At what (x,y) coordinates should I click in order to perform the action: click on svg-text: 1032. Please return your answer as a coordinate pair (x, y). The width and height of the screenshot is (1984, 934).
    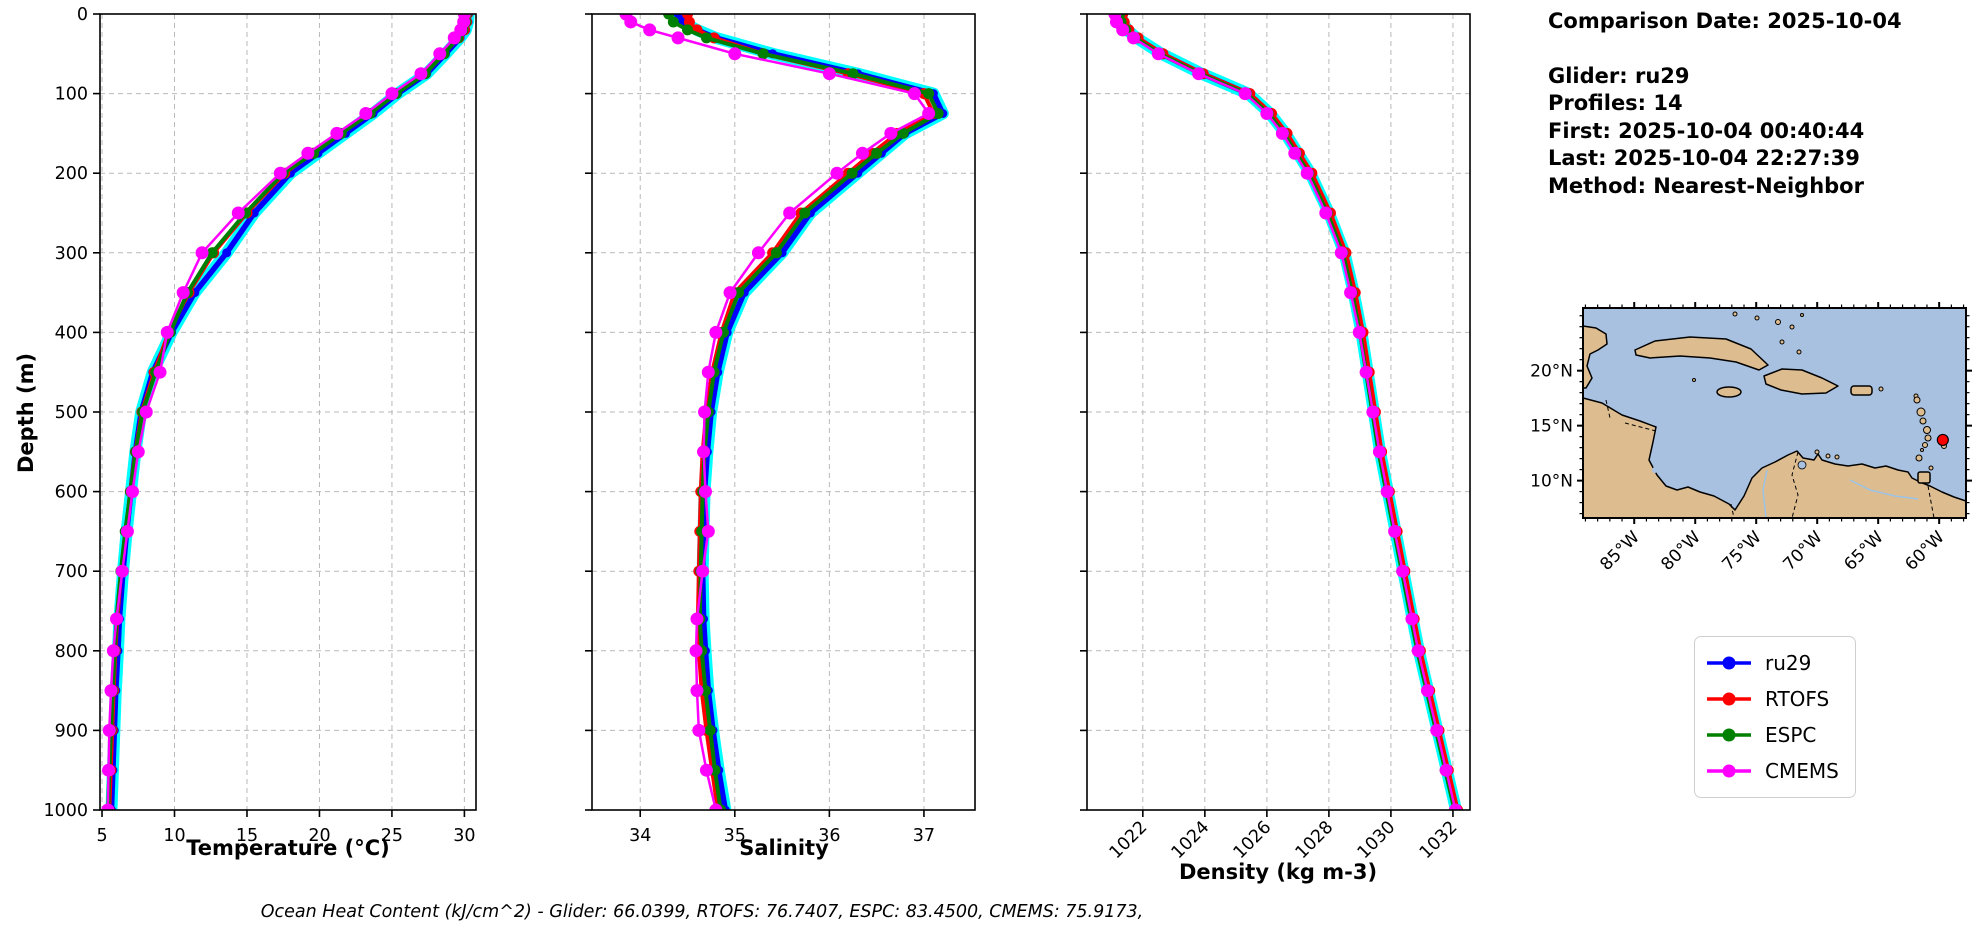
    Looking at the image, I should click on (1439, 840).